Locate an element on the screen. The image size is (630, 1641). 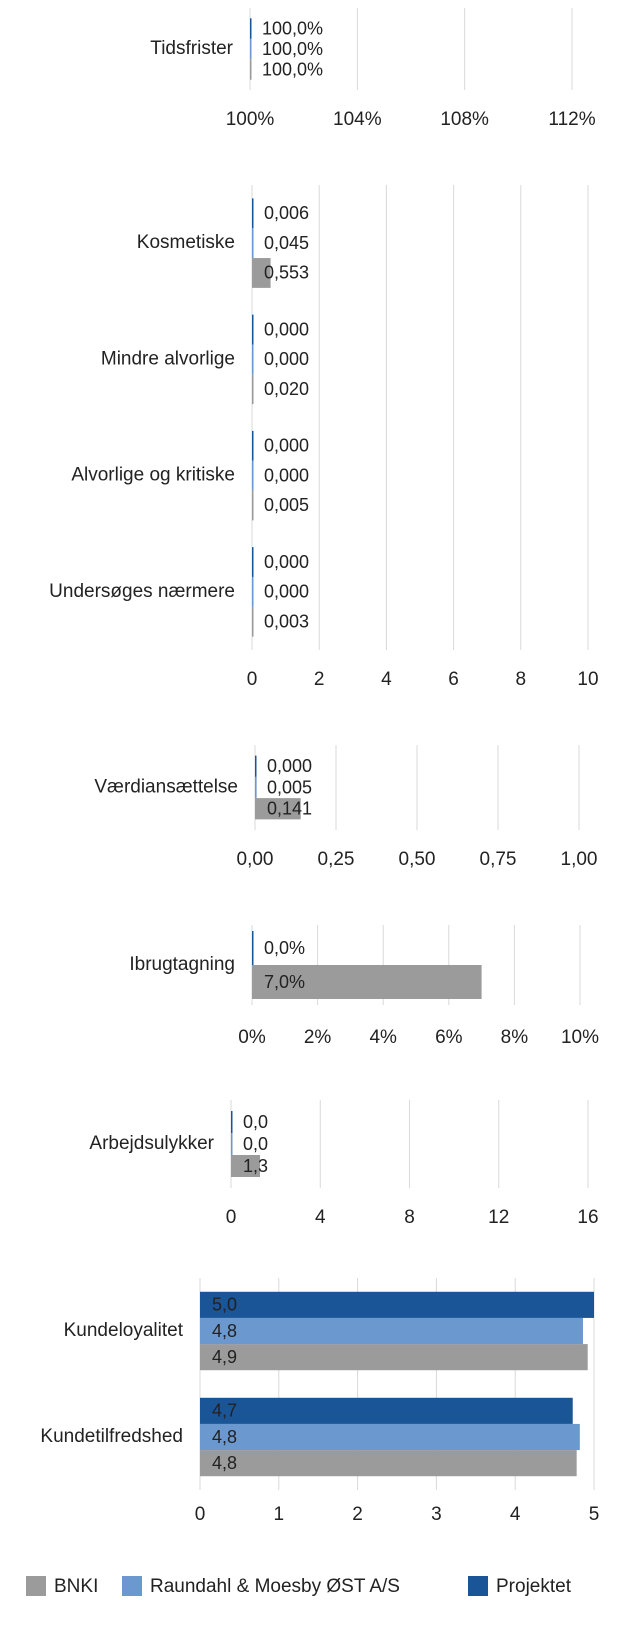
x-tick-label: 12 is located at coordinates (498, 1217).